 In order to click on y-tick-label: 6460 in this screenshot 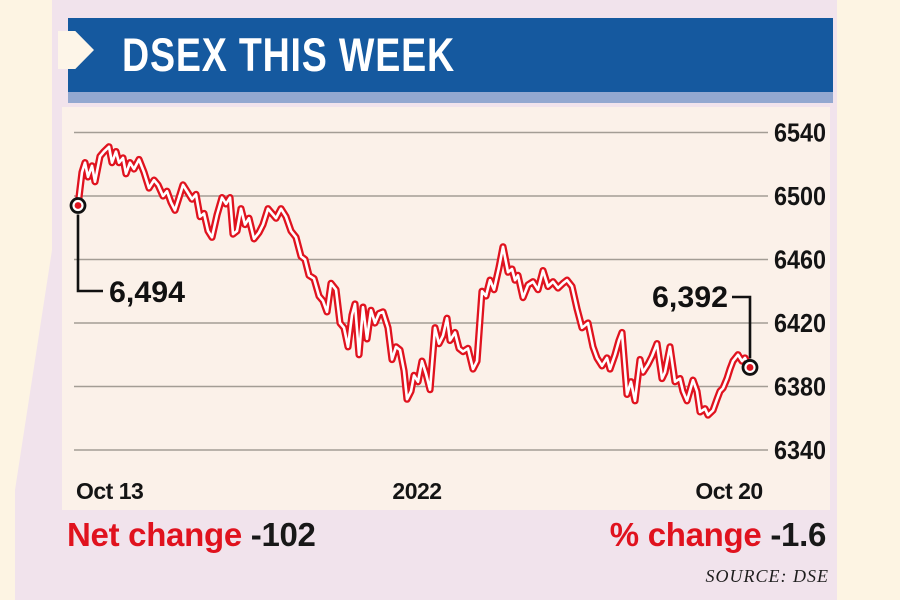, I will do `click(800, 260)`.